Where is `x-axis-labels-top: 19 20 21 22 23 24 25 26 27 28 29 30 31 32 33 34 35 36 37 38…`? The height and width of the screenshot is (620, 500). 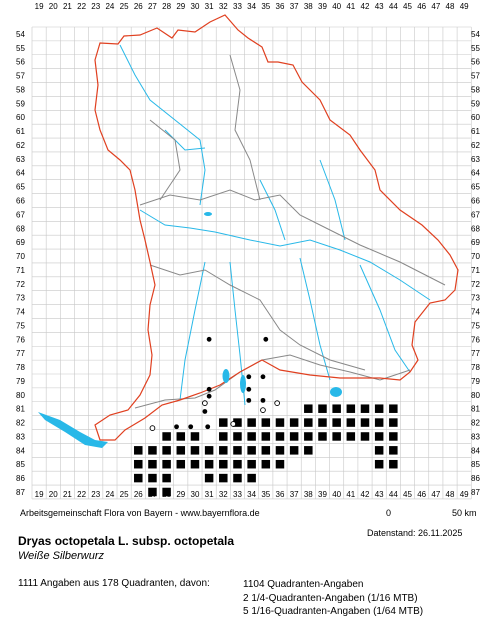 x-axis-labels-top: 19 20 21 22 23 24 25 26 27 28 29 30 31 32 33 34 35 36 37 38… is located at coordinates (252, 6).